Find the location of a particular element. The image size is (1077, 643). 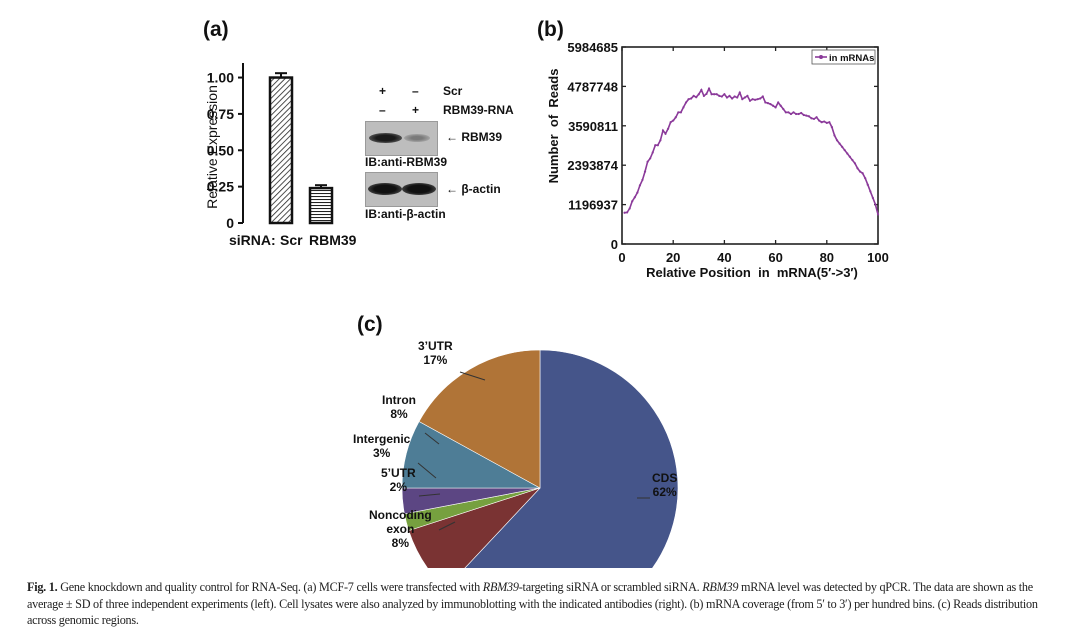

pie-label-intron: Intron 8% is located at coordinates (399, 407).